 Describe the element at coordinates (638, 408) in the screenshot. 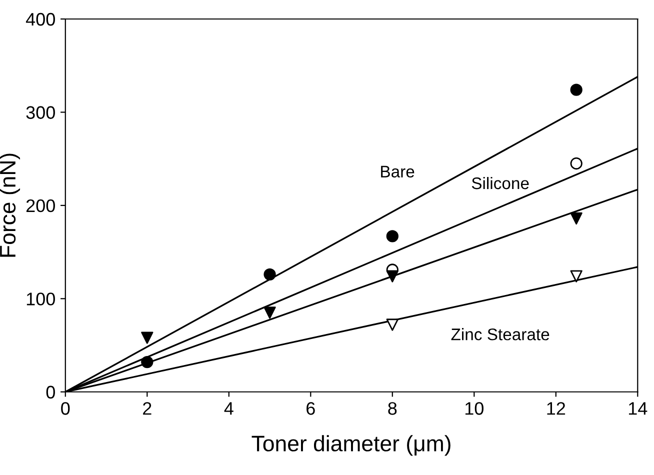

I see `x-tick-label: 14` at that location.